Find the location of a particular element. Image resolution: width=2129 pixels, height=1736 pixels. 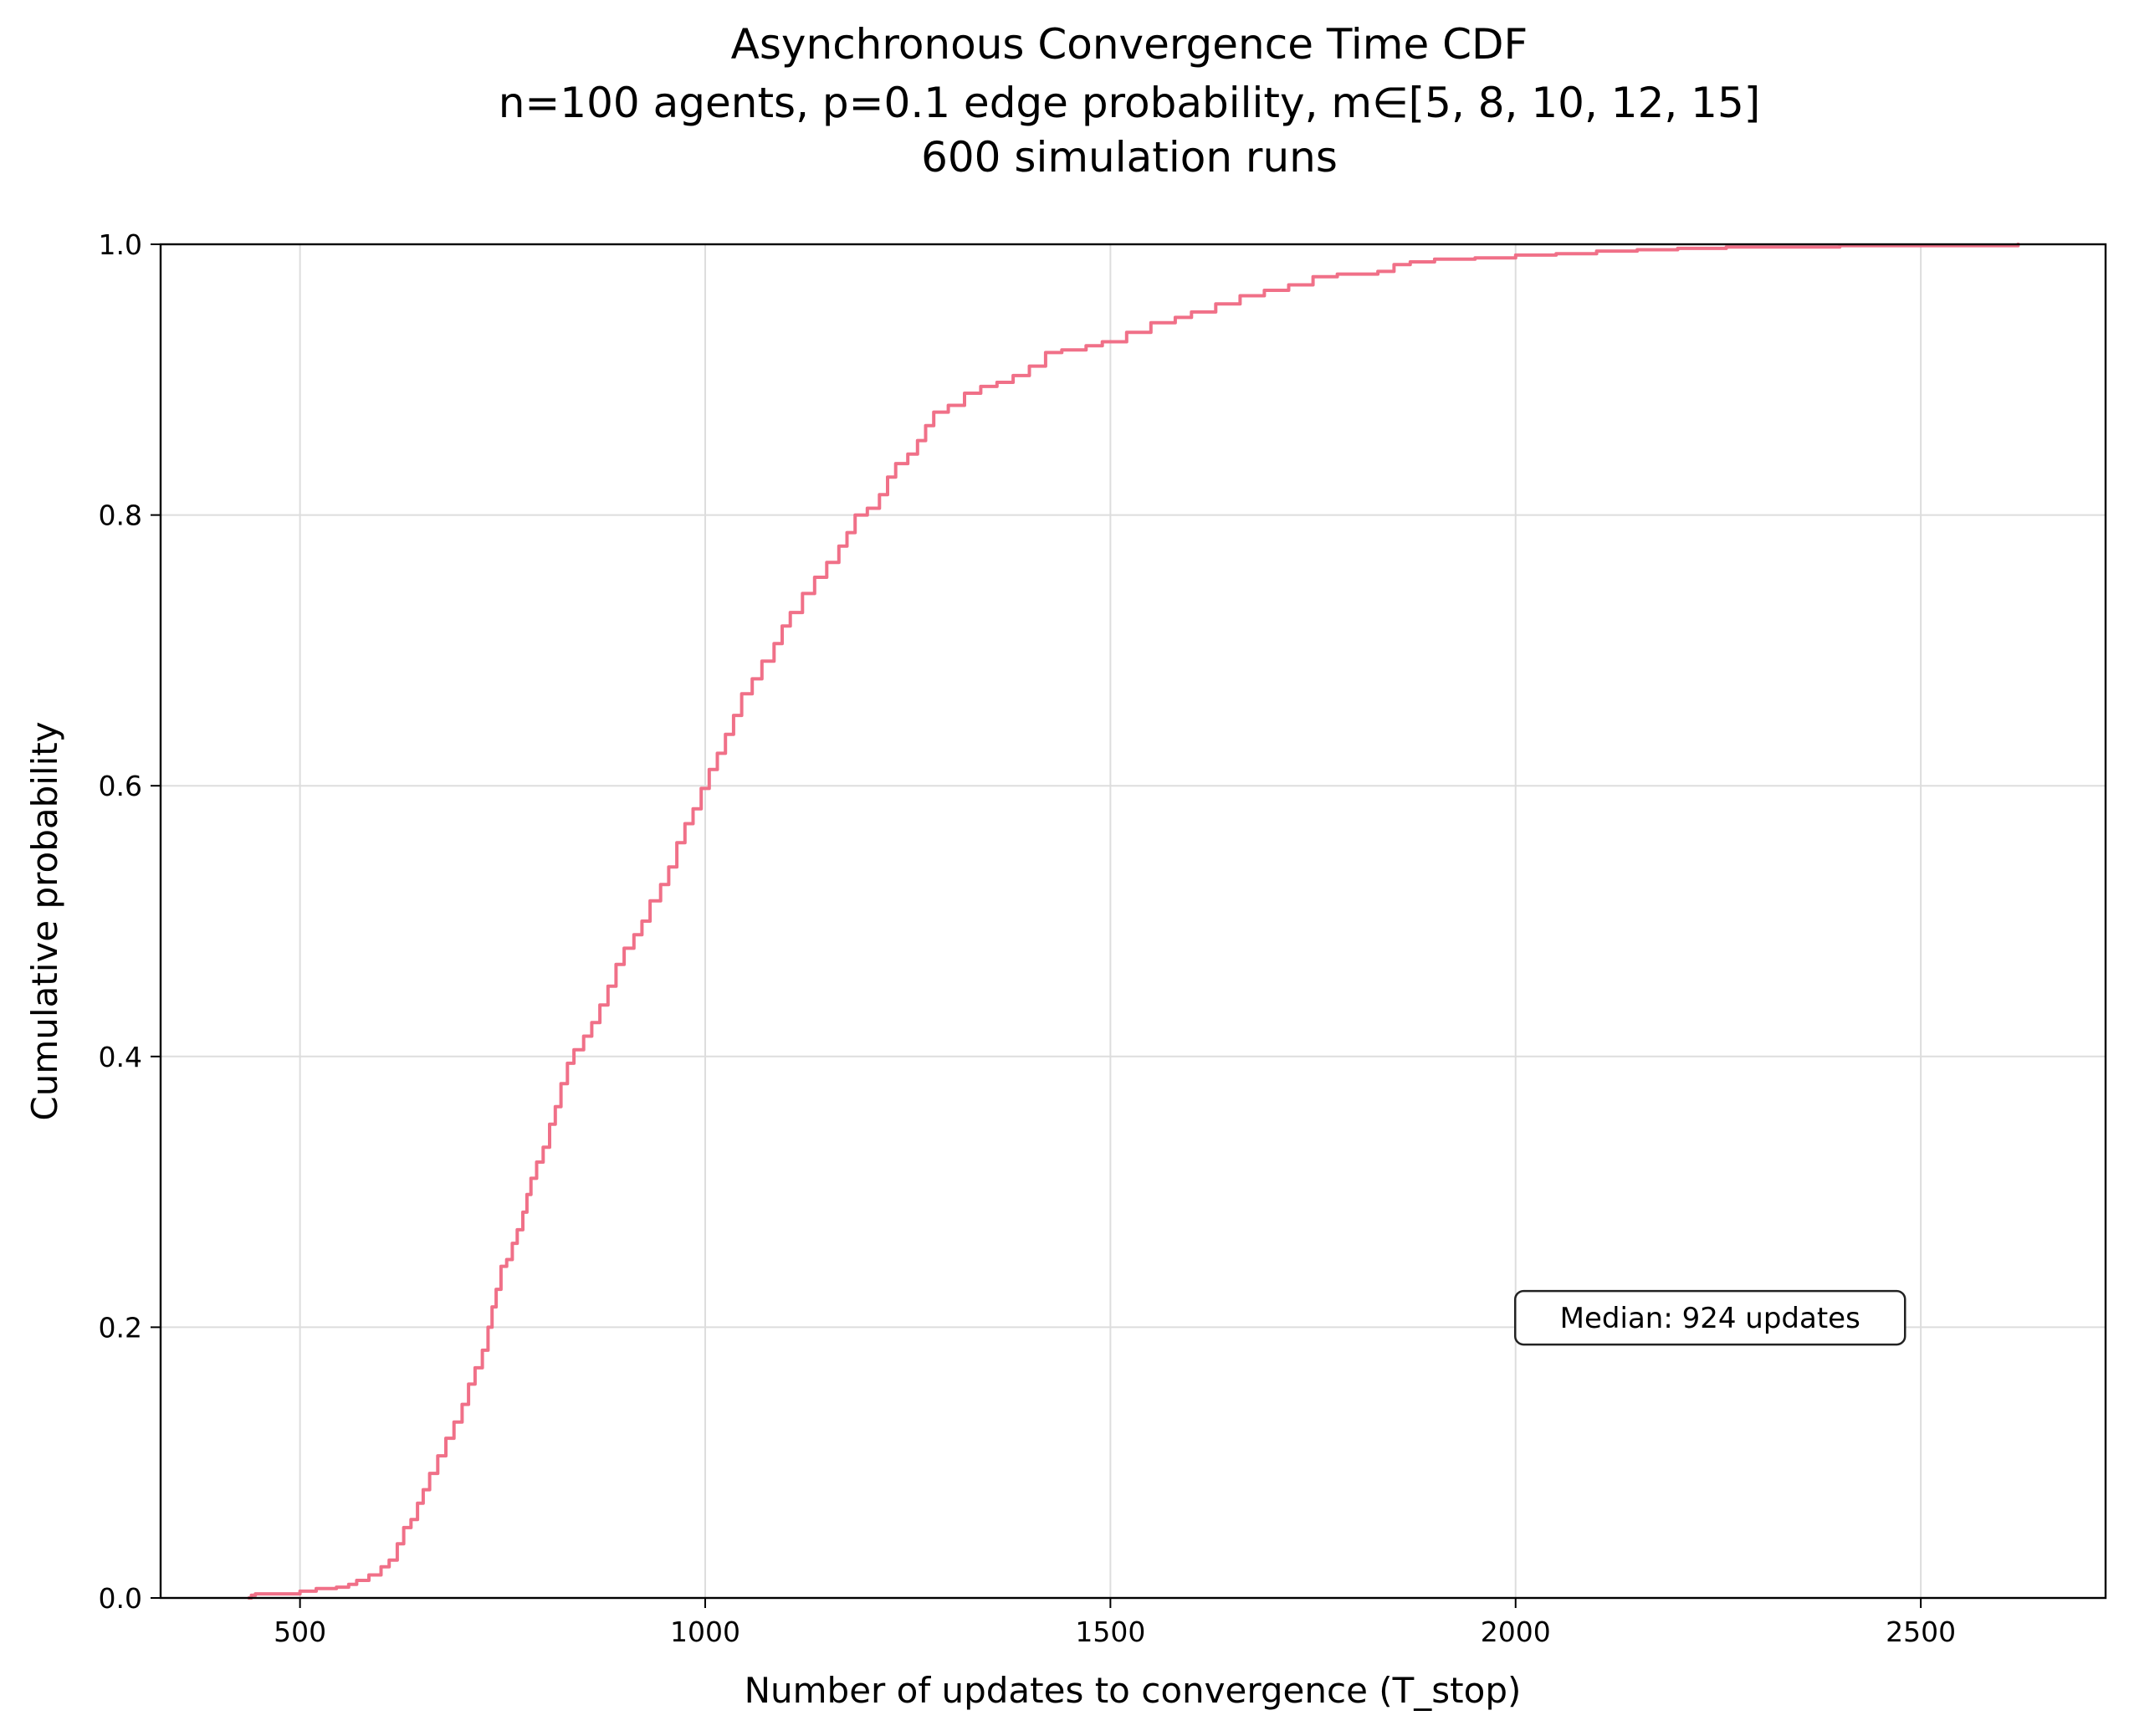

y-tick-label: 0.8 is located at coordinates (120, 515).